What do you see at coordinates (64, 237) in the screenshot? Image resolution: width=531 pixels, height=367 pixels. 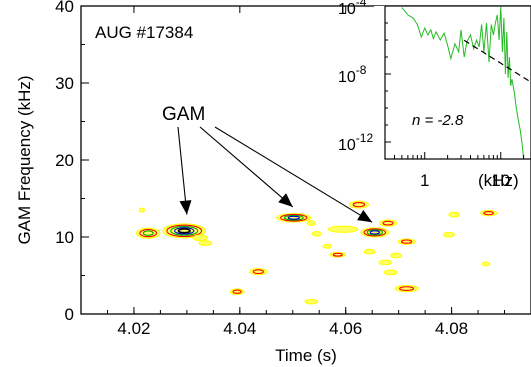 I see `main-y-tick-label-1: 10` at bounding box center [64, 237].